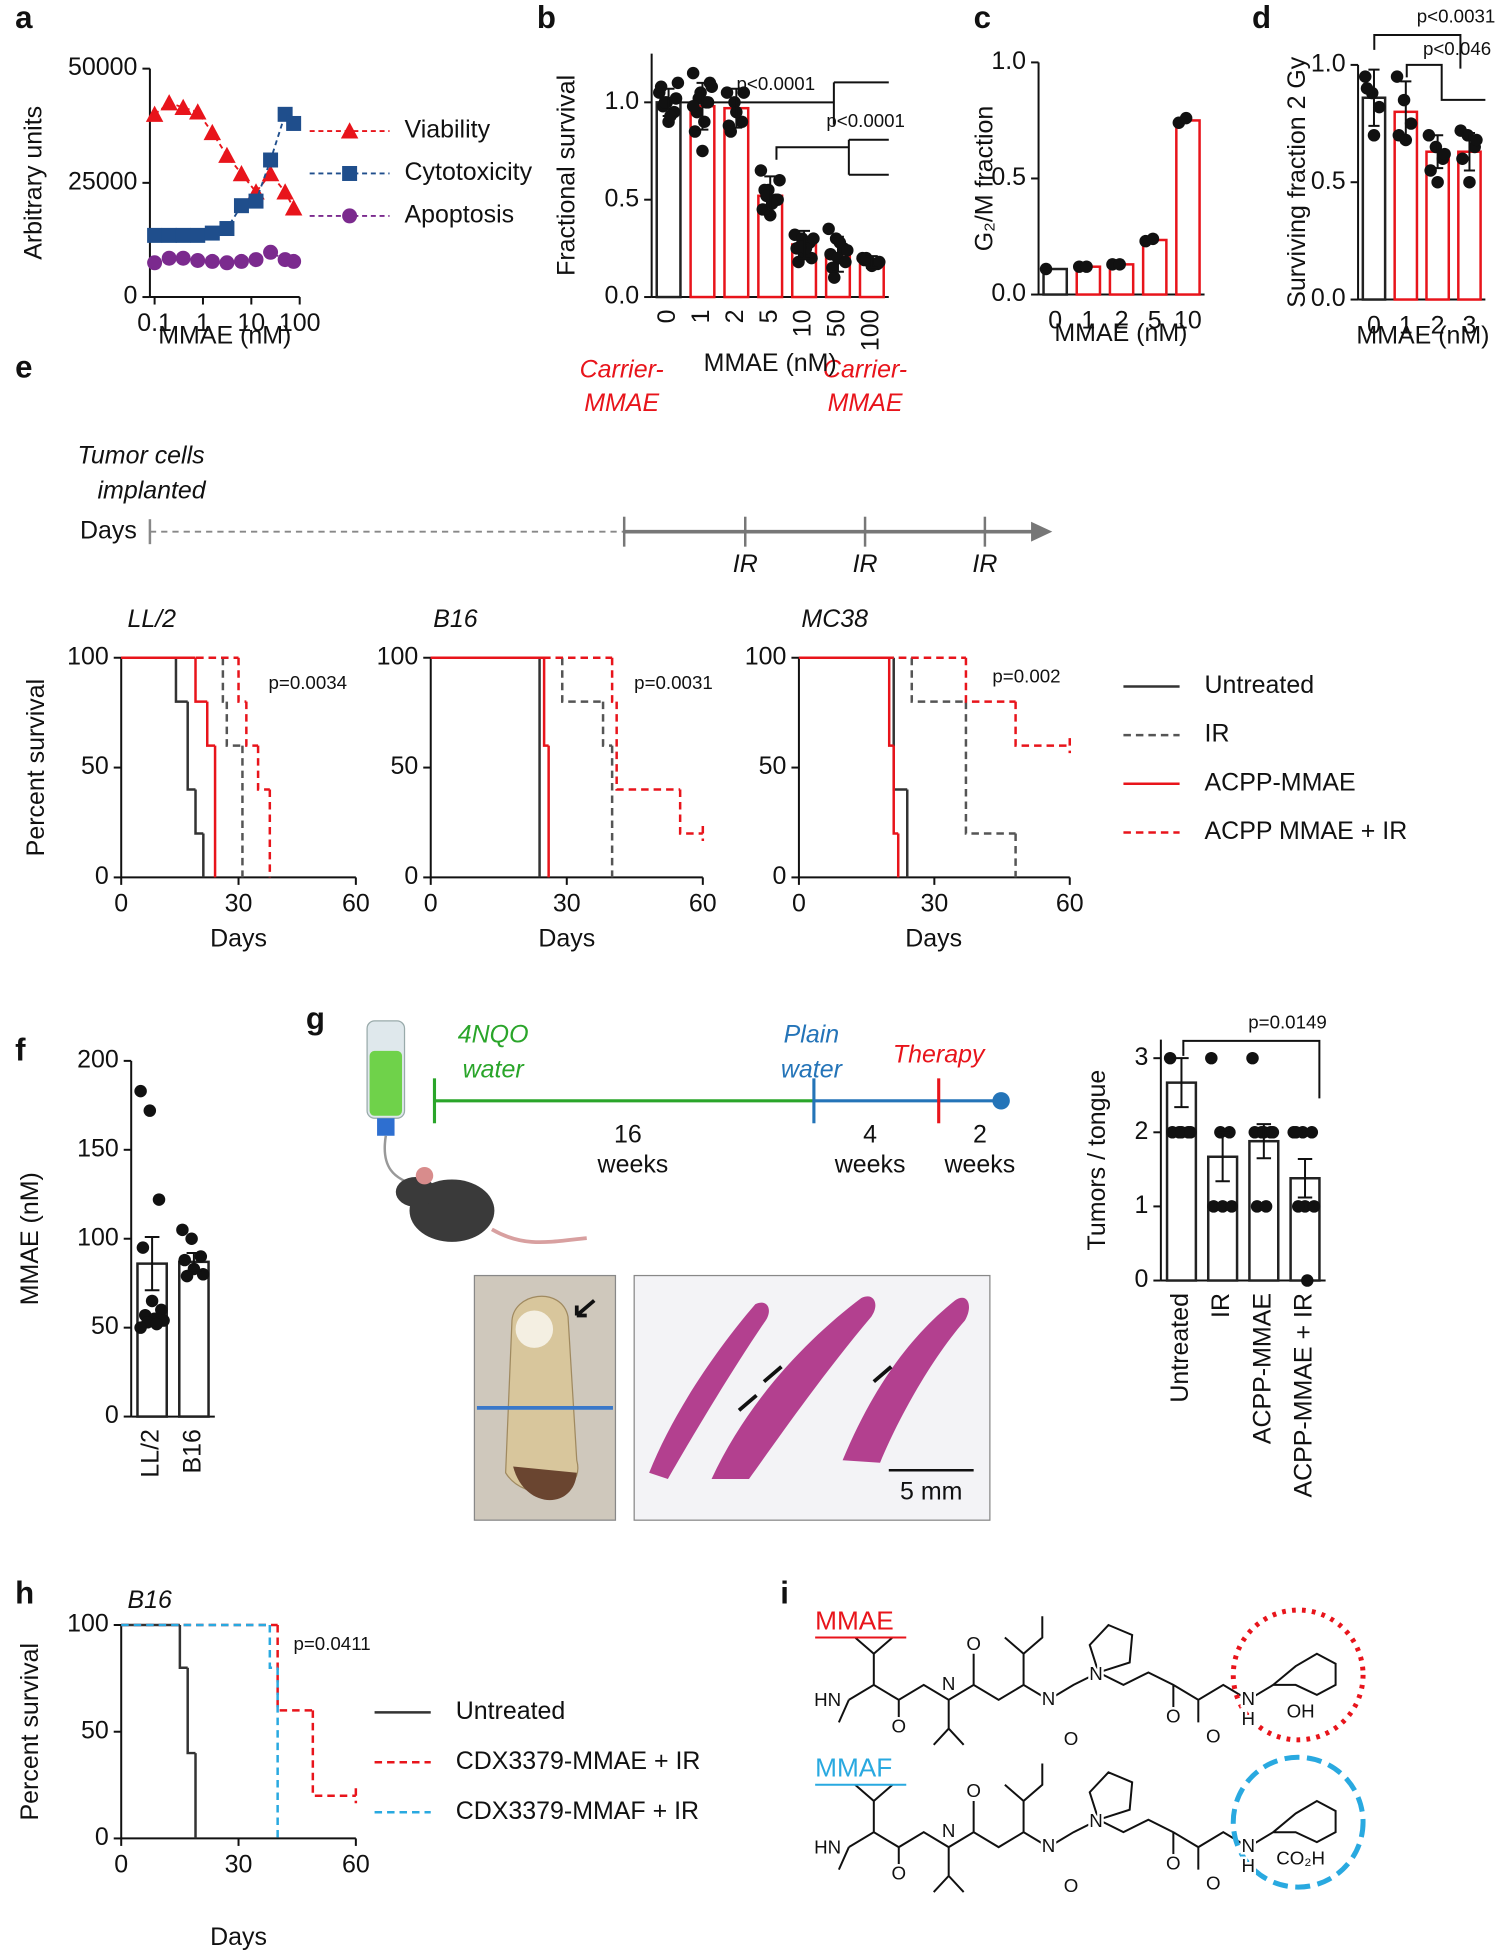  Describe the element at coordinates (95, 1730) in the screenshot. I see `y-tick-label: 50` at that location.